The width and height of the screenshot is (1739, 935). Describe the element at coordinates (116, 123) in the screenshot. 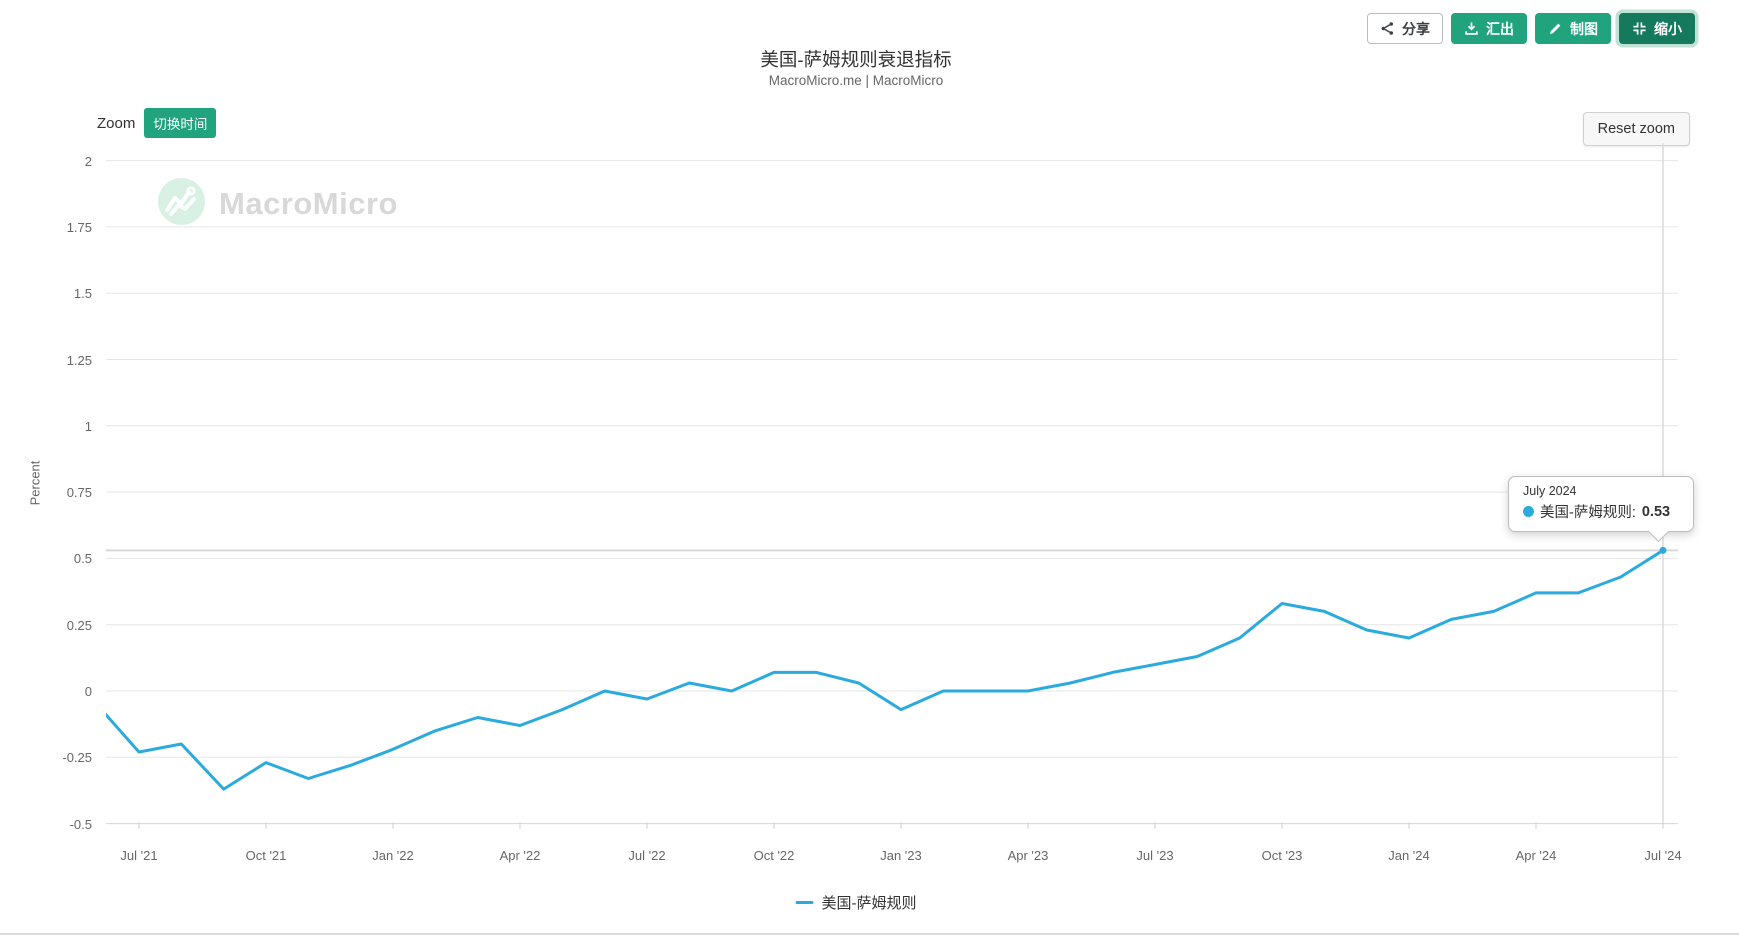

I see `zoom-label: Zoom` at that location.